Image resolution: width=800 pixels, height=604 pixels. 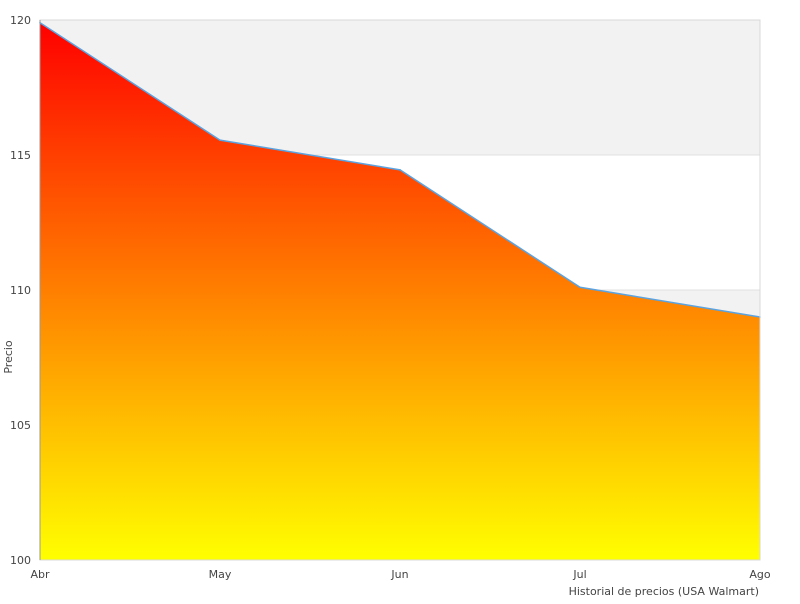 I want to click on x-axis: Abr May Jun Jul Ago, so click(x=400, y=574).